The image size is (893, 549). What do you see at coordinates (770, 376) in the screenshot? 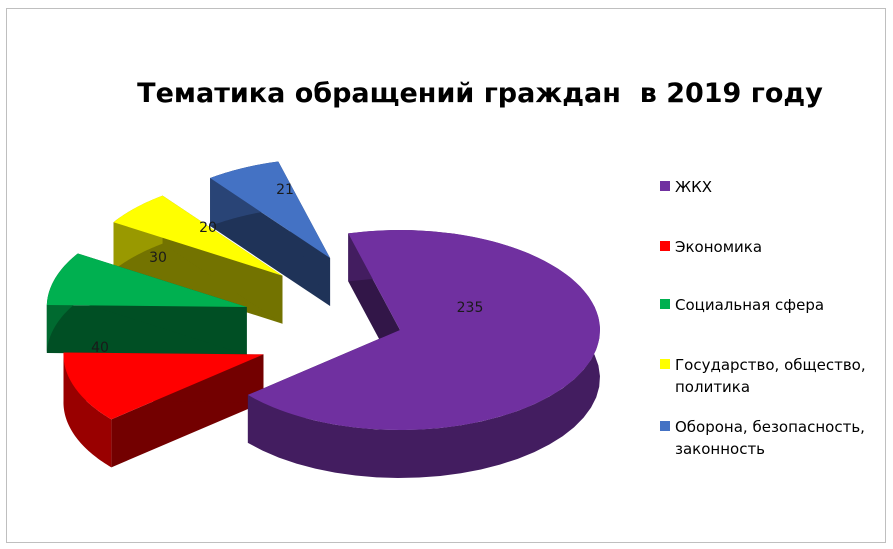
I see `legend-label-state: Государство, общество, политика` at bounding box center [770, 376].